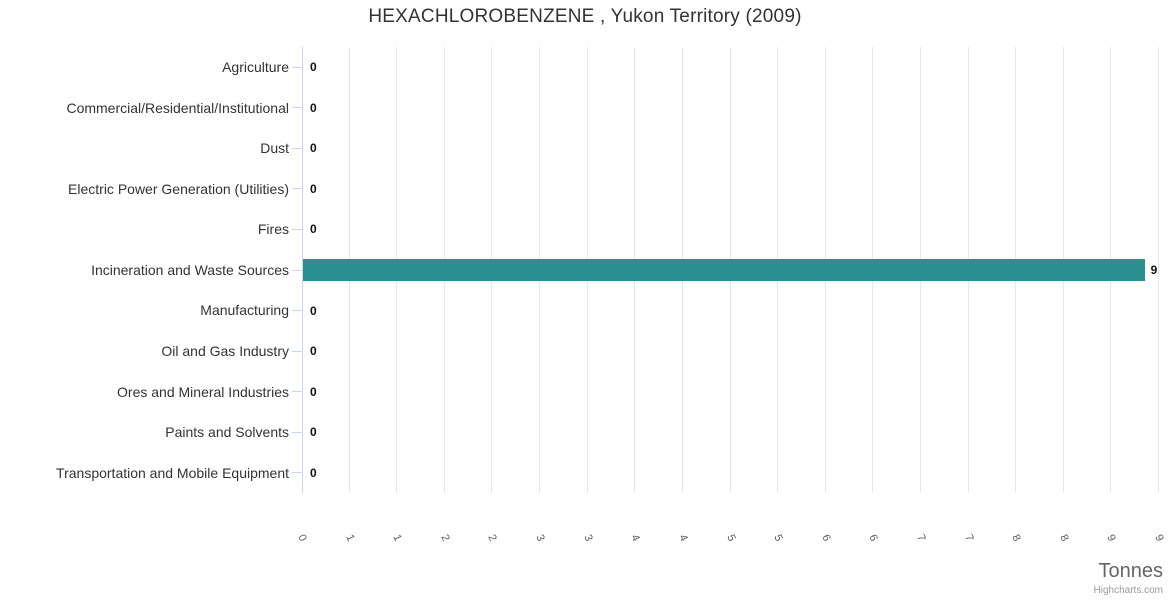 This screenshot has width=1170, height=600. I want to click on category-label: Electric Power Generation (Utilities), so click(178, 188).